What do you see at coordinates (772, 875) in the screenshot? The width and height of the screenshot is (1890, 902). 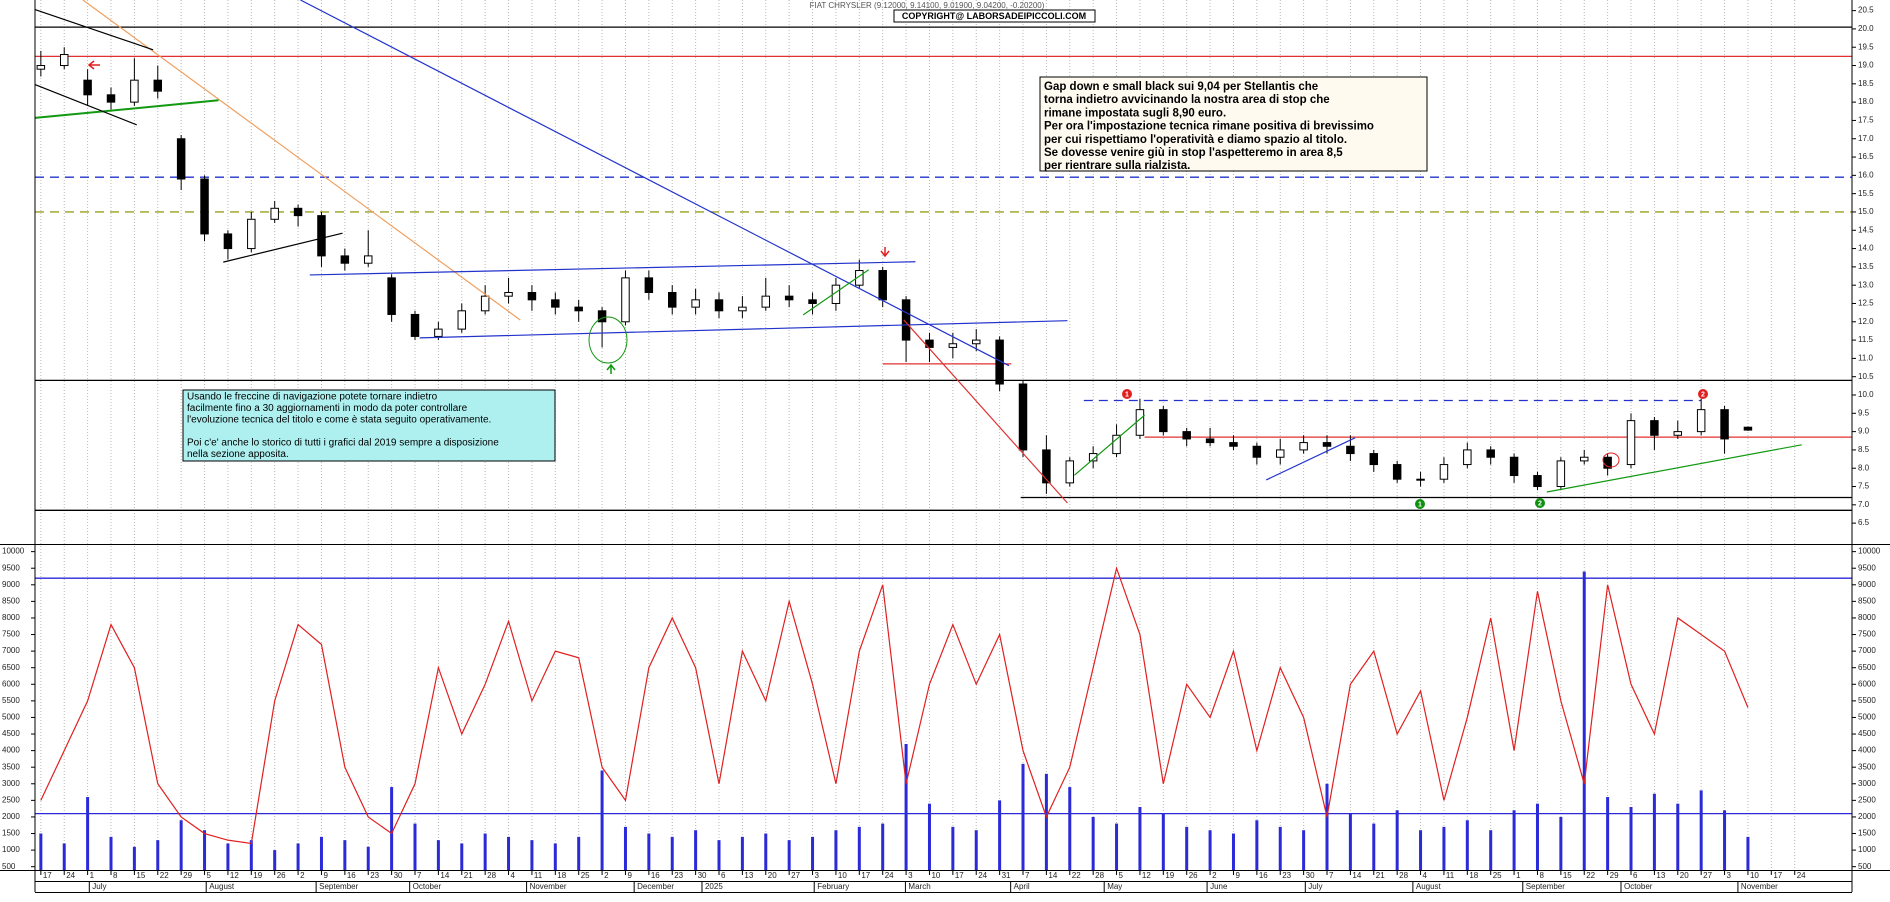 I see `x-tick-label: 20` at bounding box center [772, 875].